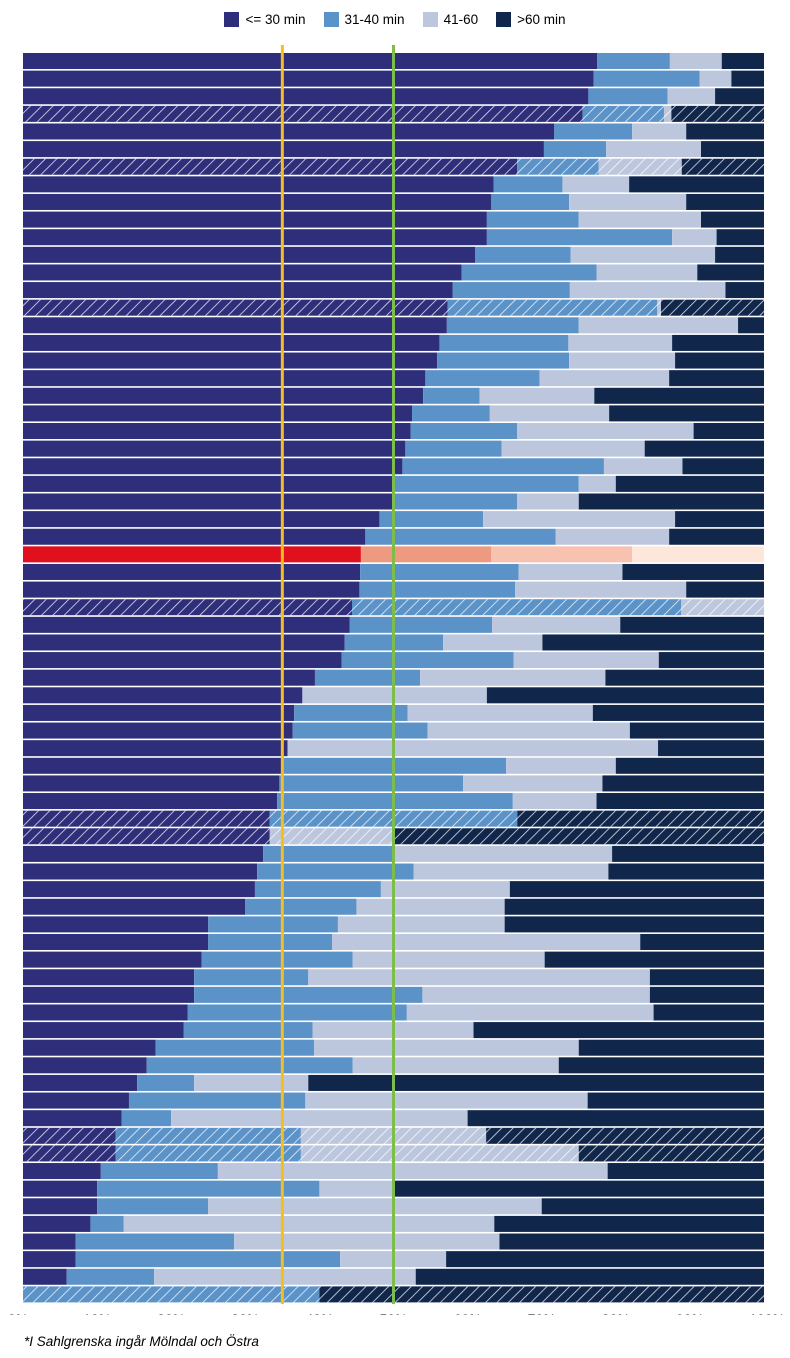 This screenshot has height=1358, width=790. Describe the element at coordinates (589, 1276) in the screenshot. I see `bar-70-segment-gt60` at that location.